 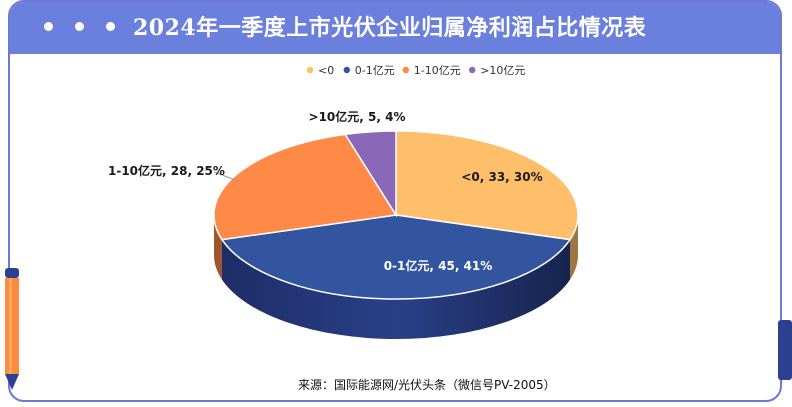 What do you see at coordinates (166, 170) in the screenshot?
I see `data-label-2: 1-10亿元, 28, 25%` at bounding box center [166, 170].